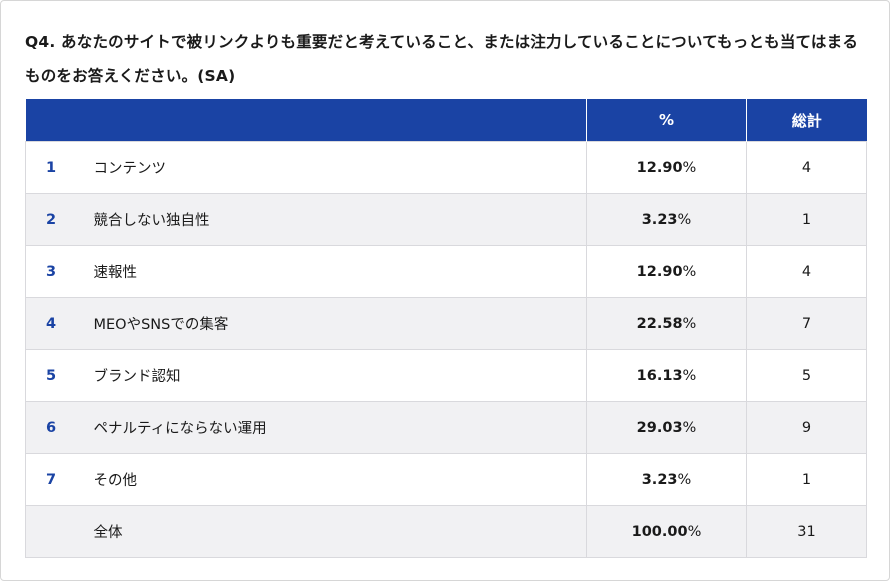 This screenshot has width=890, height=581. What do you see at coordinates (340, 271) in the screenshot?
I see `row-label: 速報性` at bounding box center [340, 271].